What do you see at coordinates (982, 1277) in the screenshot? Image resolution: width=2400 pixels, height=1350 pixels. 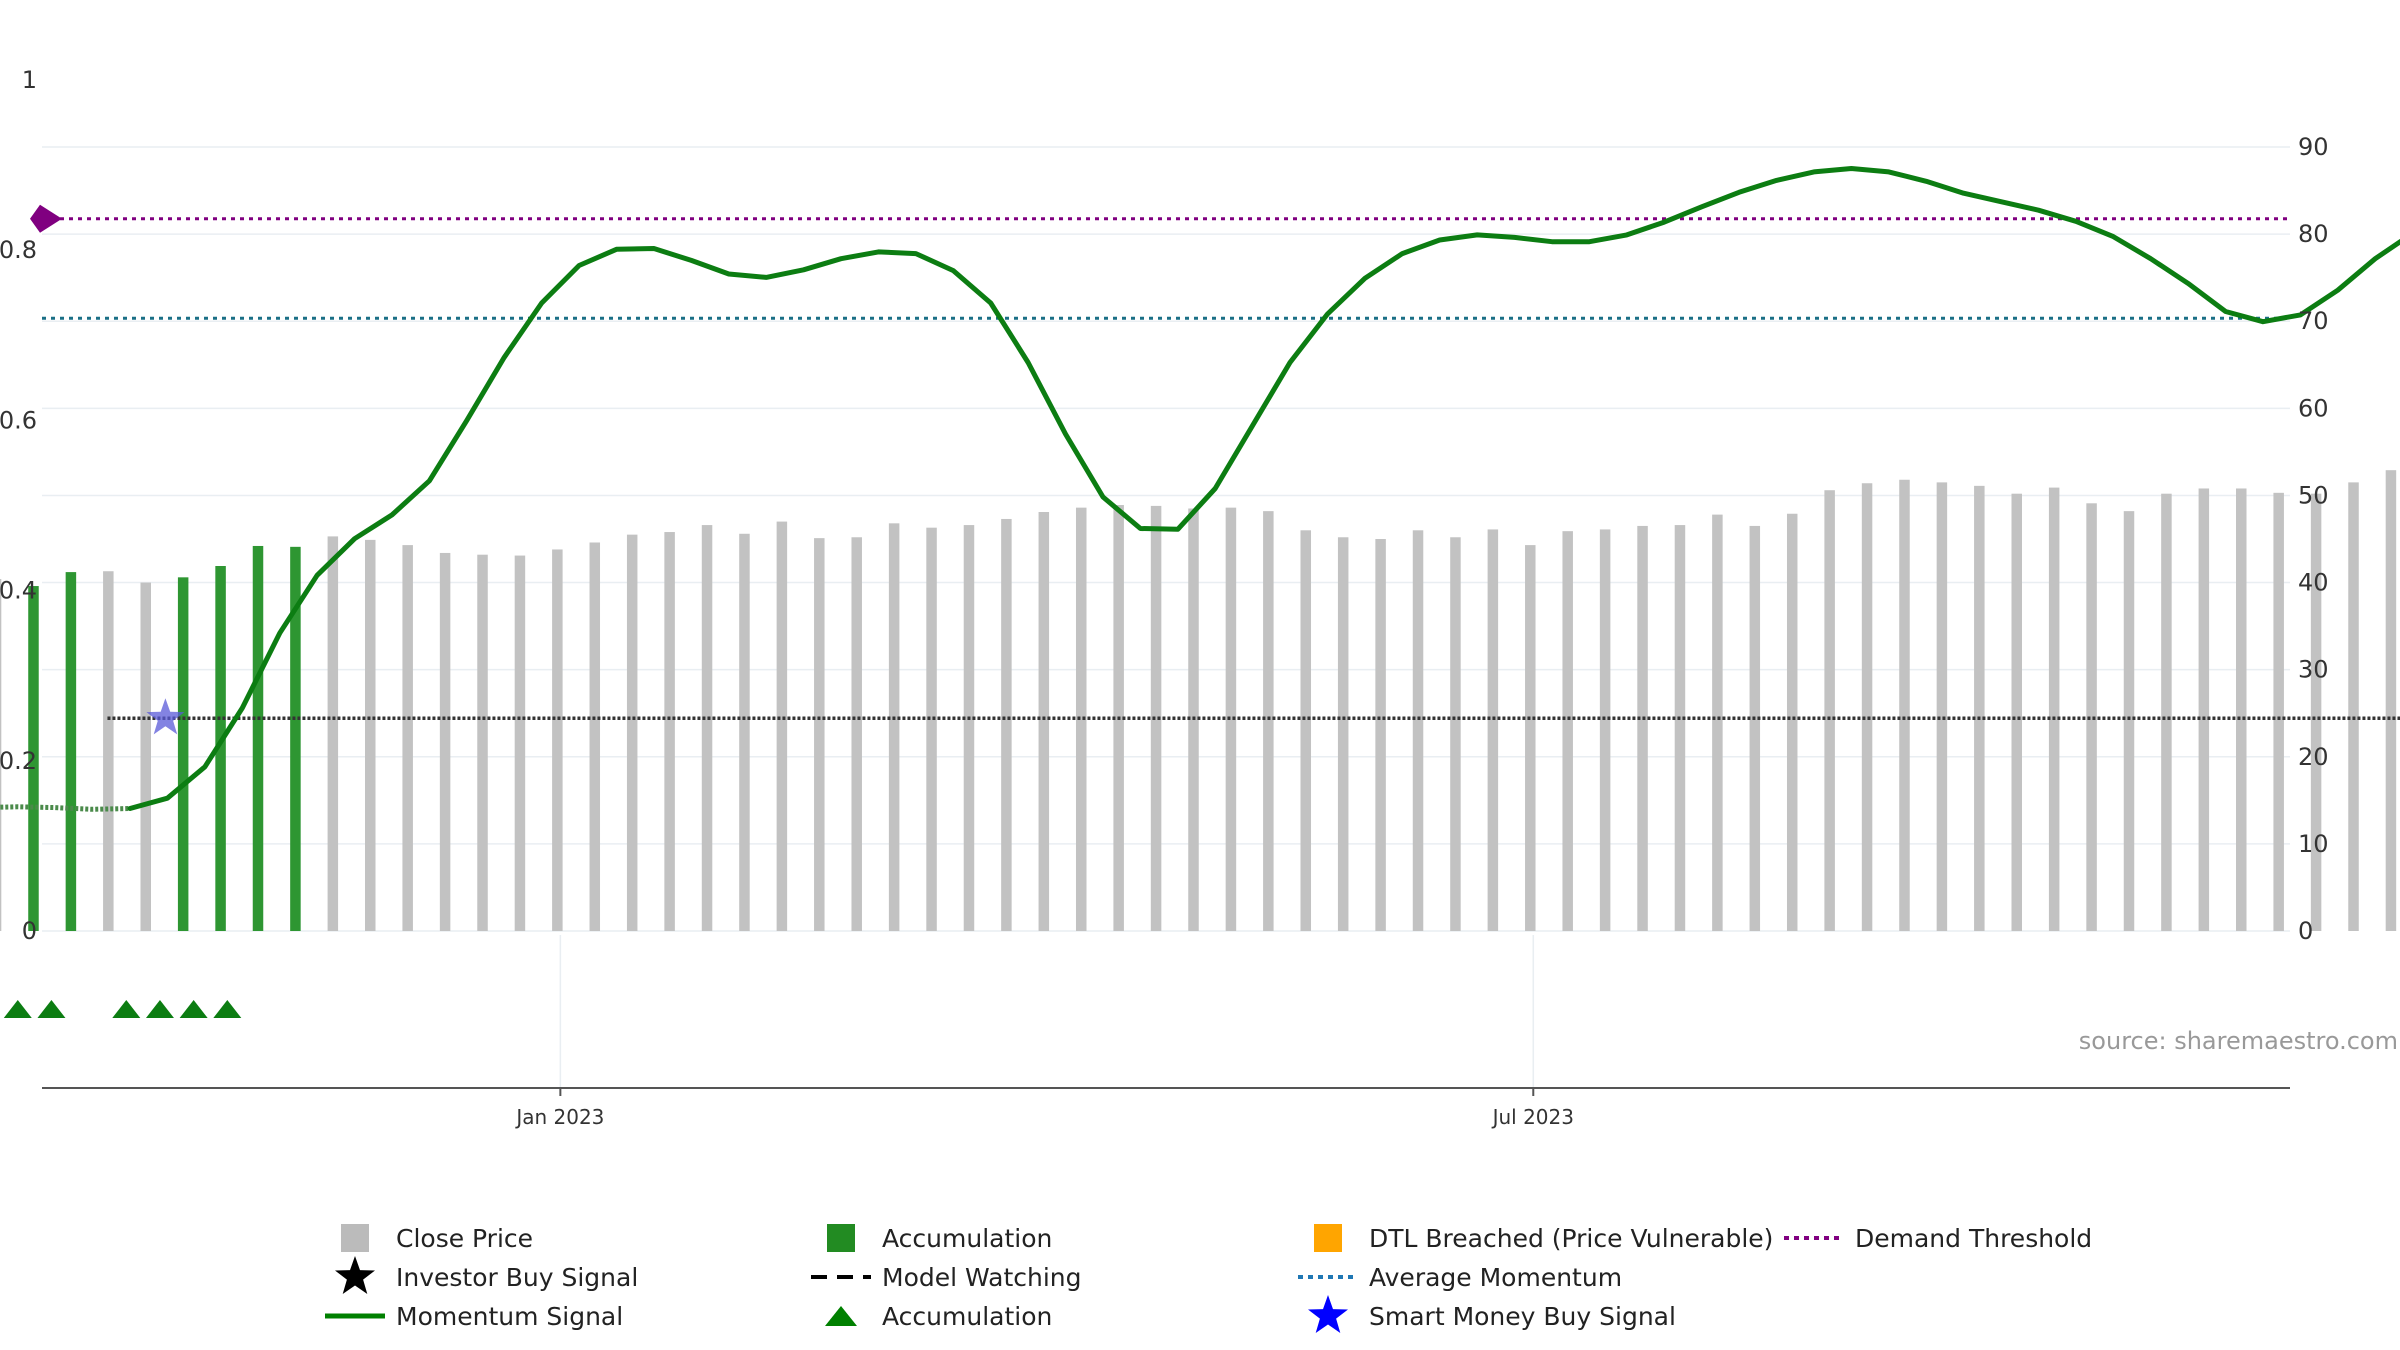 I see `legend-label: Model Watching` at bounding box center [982, 1277].